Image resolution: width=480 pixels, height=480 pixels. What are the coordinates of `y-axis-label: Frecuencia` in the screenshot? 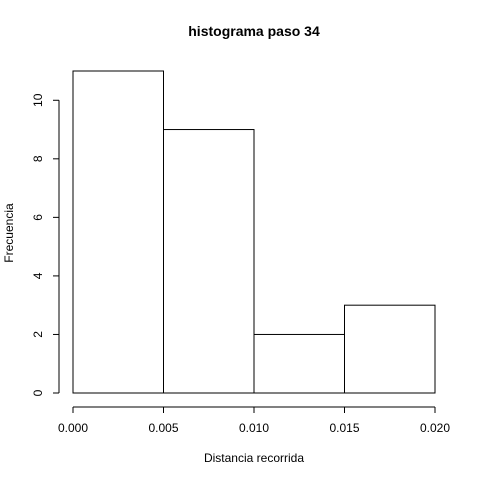 It's located at (9, 233).